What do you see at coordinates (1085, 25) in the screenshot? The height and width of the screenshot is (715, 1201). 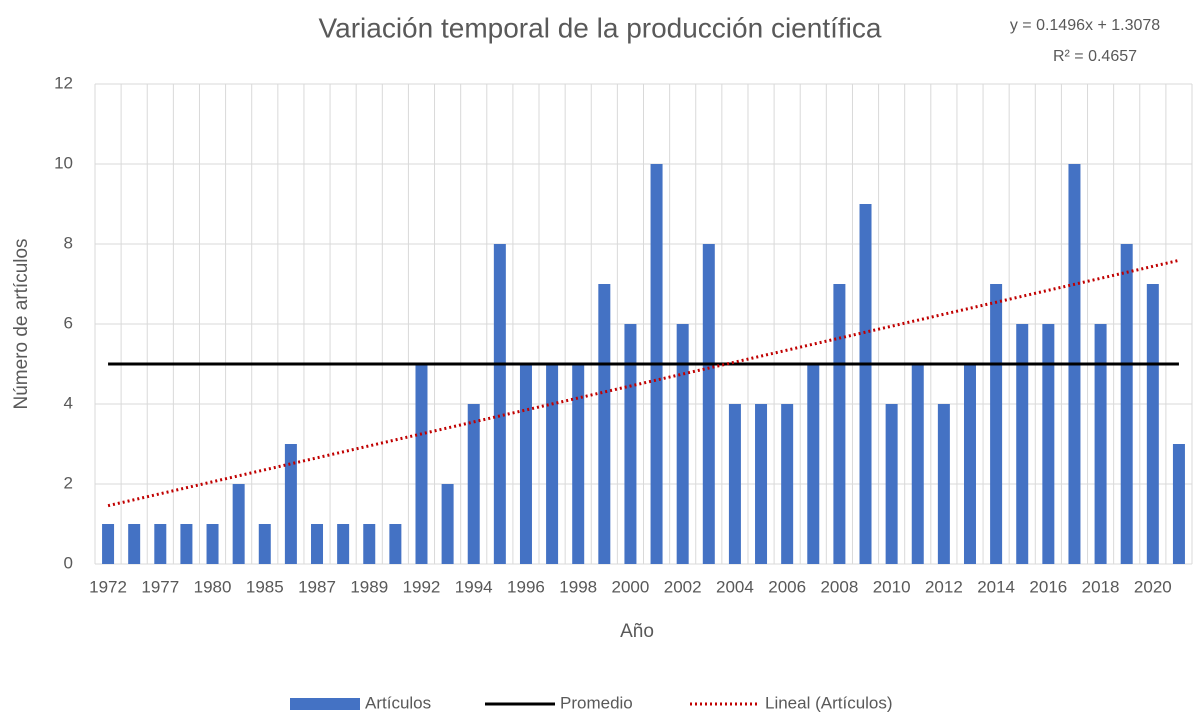 I see `trend-equation: y = 0.1496x + 1.3078` at bounding box center [1085, 25].